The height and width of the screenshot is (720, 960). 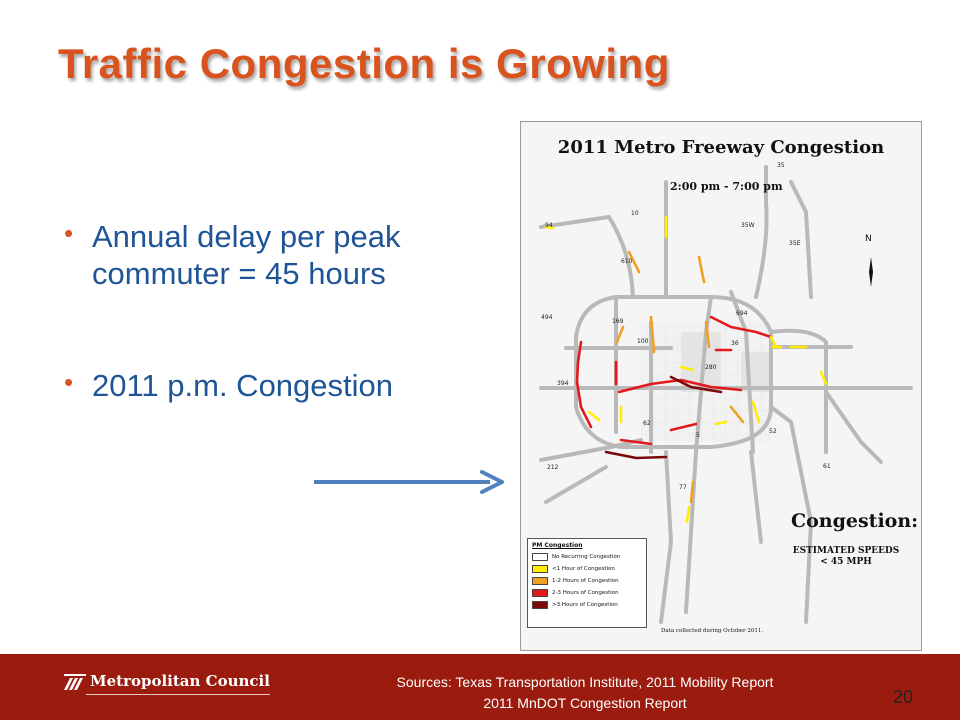 What do you see at coordinates (75, 682) in the screenshot?
I see `metropolitan-council-logo-icon` at bounding box center [75, 682].